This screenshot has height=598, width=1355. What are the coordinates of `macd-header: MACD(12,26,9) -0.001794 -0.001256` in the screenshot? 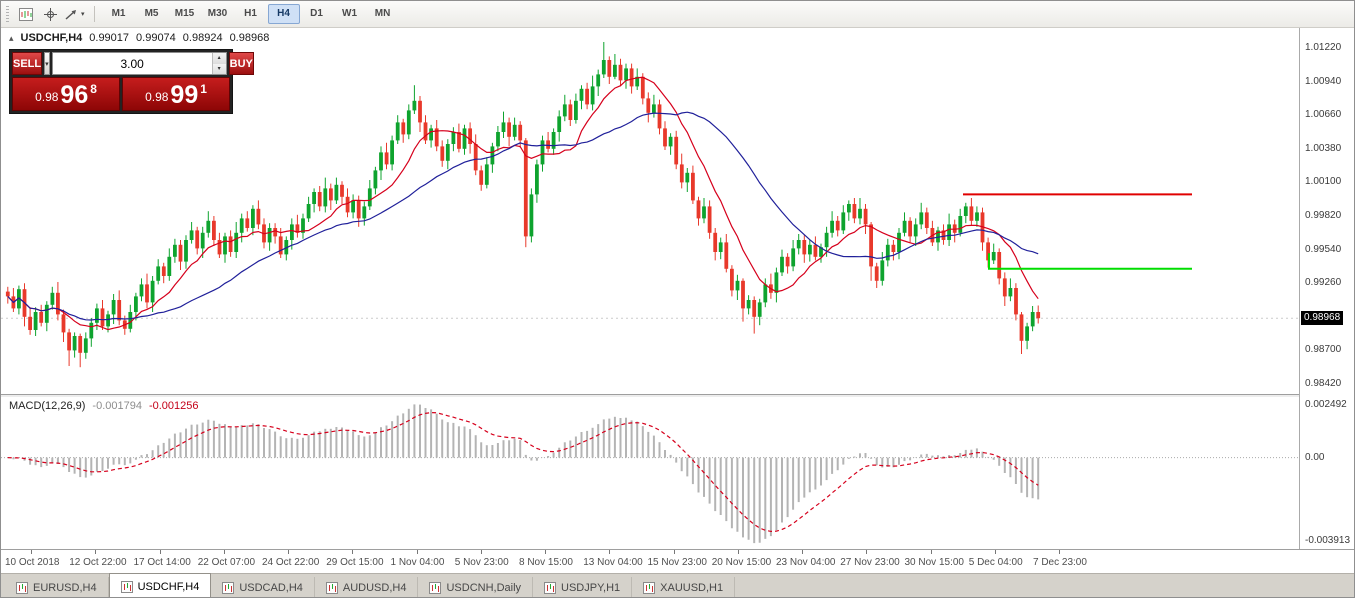 It's located at (104, 406).